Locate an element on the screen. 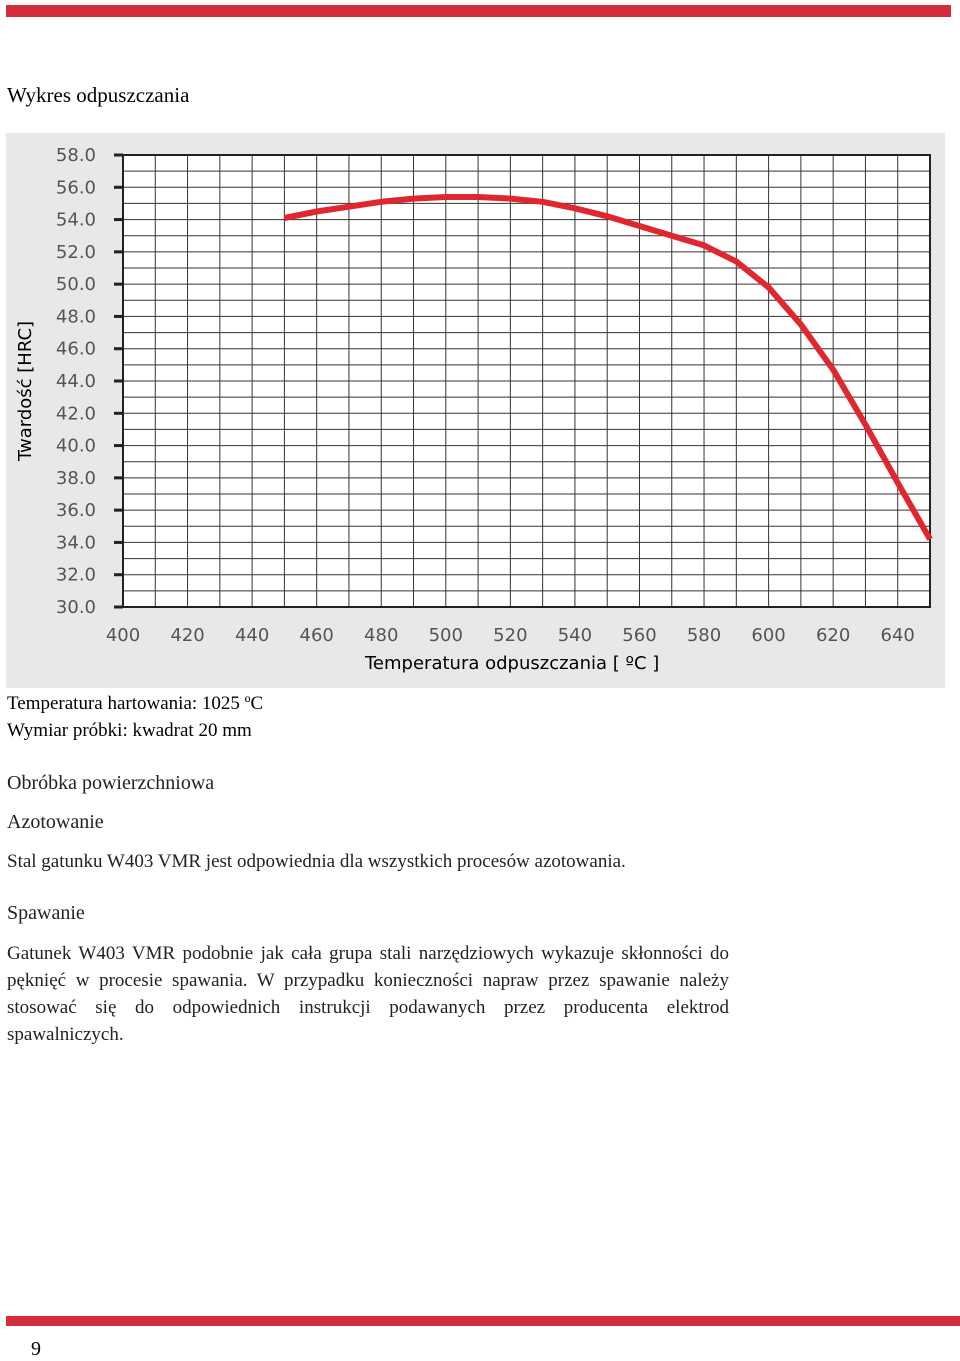 This screenshot has height=1361, width=960. y-tick-label: 54.0 is located at coordinates (76, 220).